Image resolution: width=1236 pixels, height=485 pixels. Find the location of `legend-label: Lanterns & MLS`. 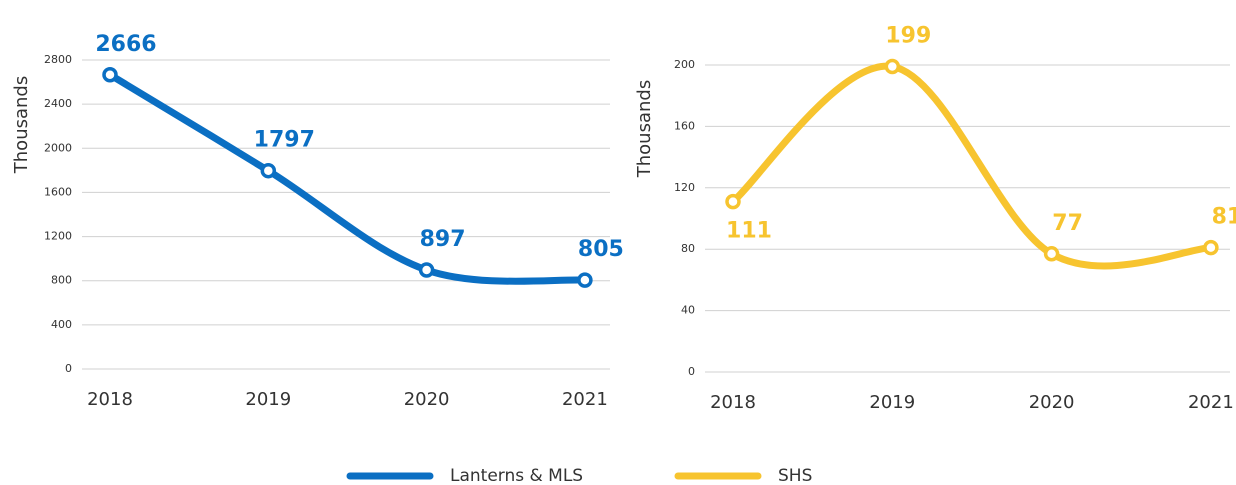

legend-label: Lanterns & MLS is located at coordinates (516, 475).